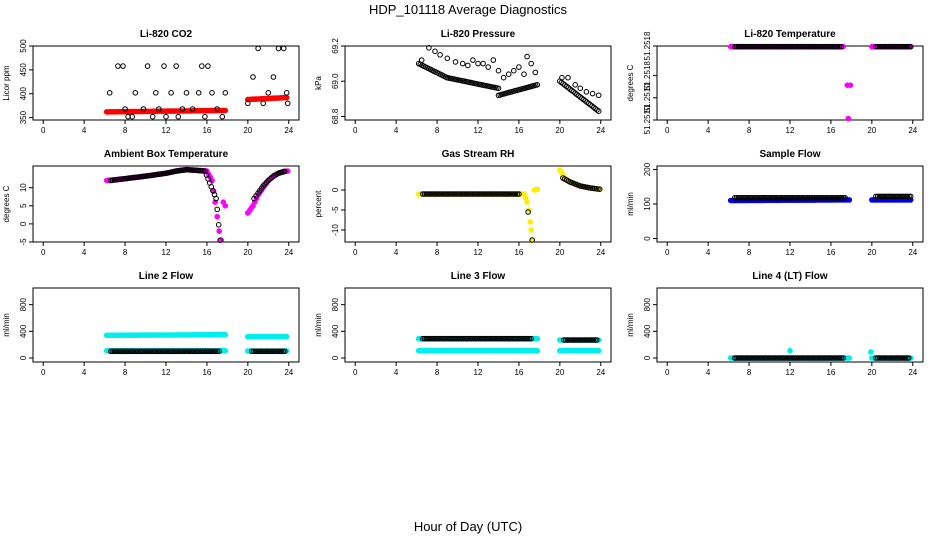 Image resolution: width=936 pixels, height=540 pixels. What do you see at coordinates (468, 526) in the screenshot?
I see `x-axis-label: Hour of Day (UTC)` at bounding box center [468, 526].